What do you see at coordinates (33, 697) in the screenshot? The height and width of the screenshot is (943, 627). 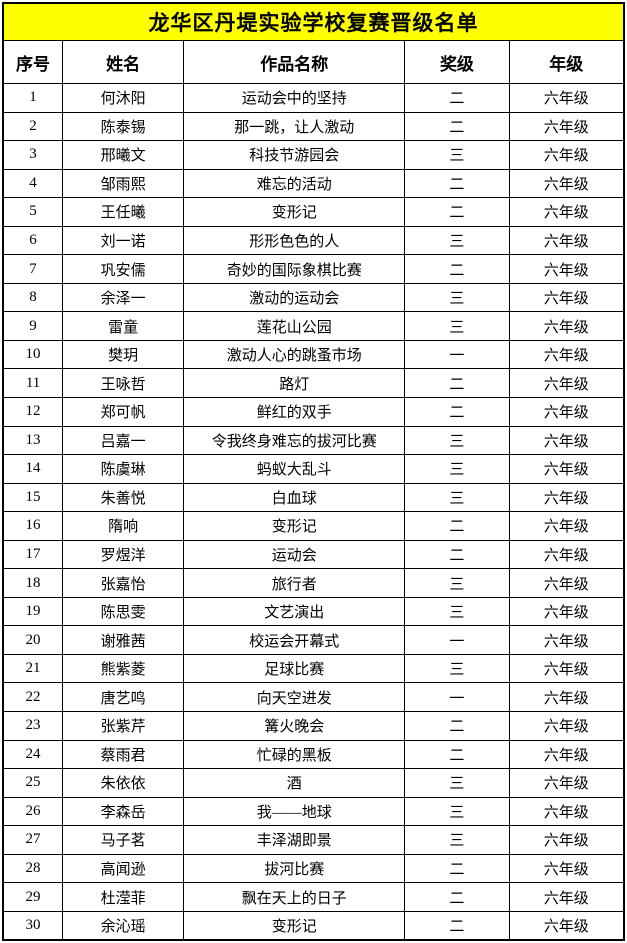 I see `cell-index: 22` at bounding box center [33, 697].